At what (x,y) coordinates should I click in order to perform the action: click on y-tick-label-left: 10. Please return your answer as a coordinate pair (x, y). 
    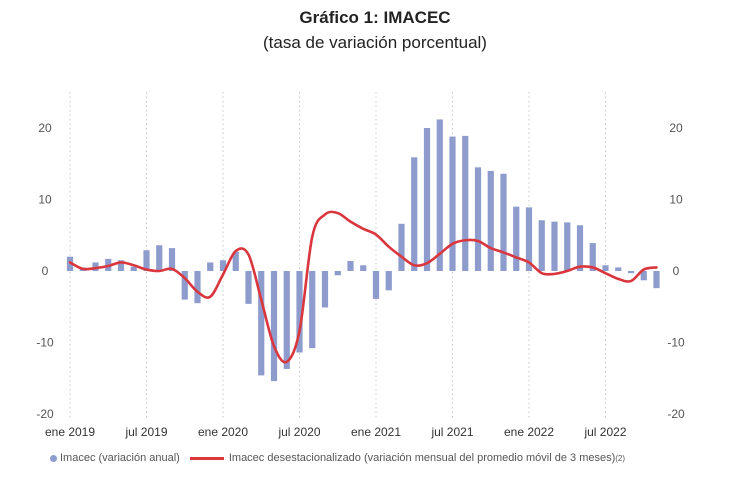
    Looking at the image, I should click on (45, 200).